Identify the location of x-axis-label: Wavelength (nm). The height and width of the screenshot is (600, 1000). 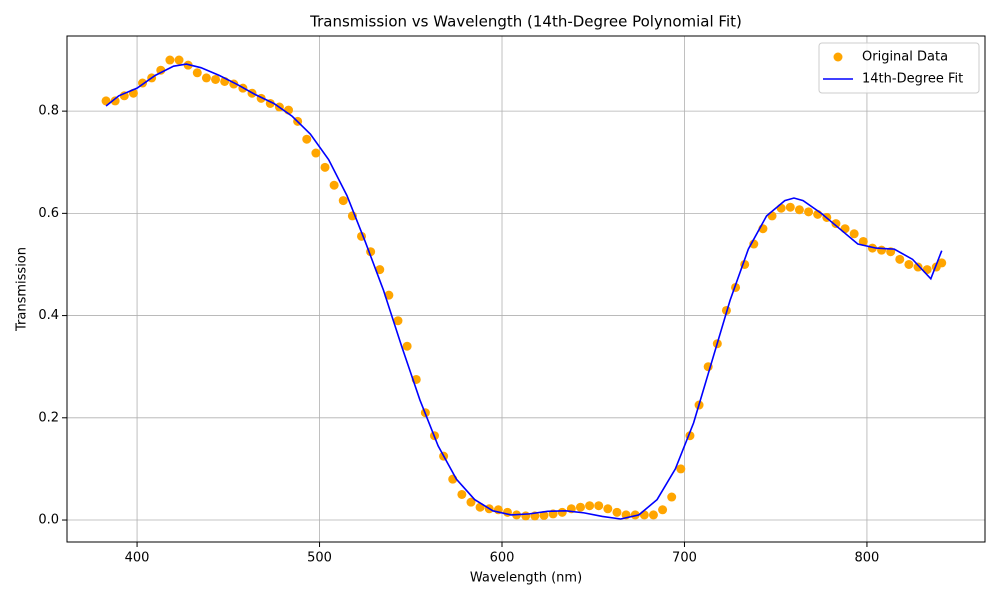
(526, 578).